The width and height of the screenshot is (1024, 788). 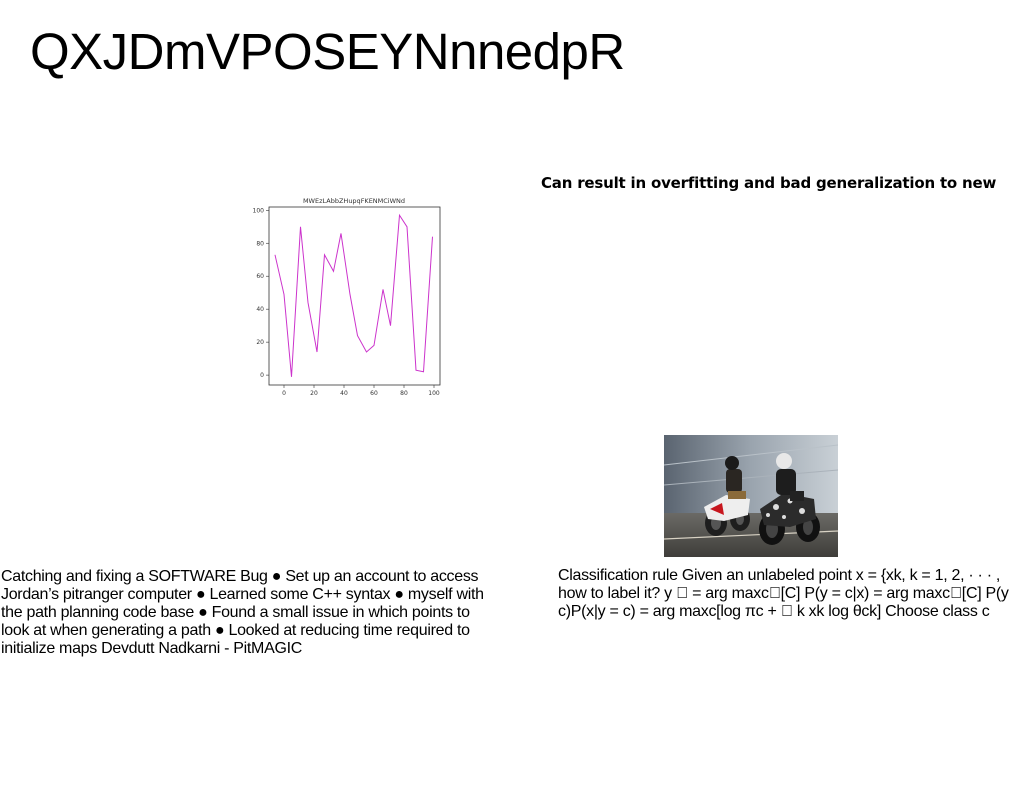 What do you see at coordinates (260, 309) in the screenshot?
I see `y-tick-label: 40` at bounding box center [260, 309].